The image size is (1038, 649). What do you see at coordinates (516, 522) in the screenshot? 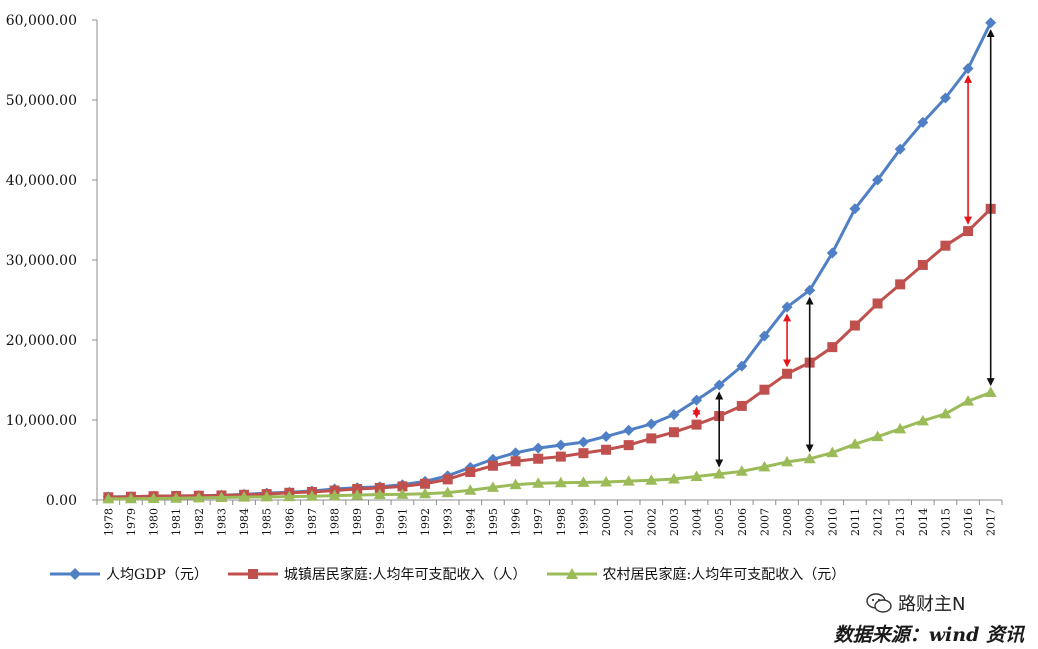
I see `x-tick-label: 1996` at bounding box center [516, 522].